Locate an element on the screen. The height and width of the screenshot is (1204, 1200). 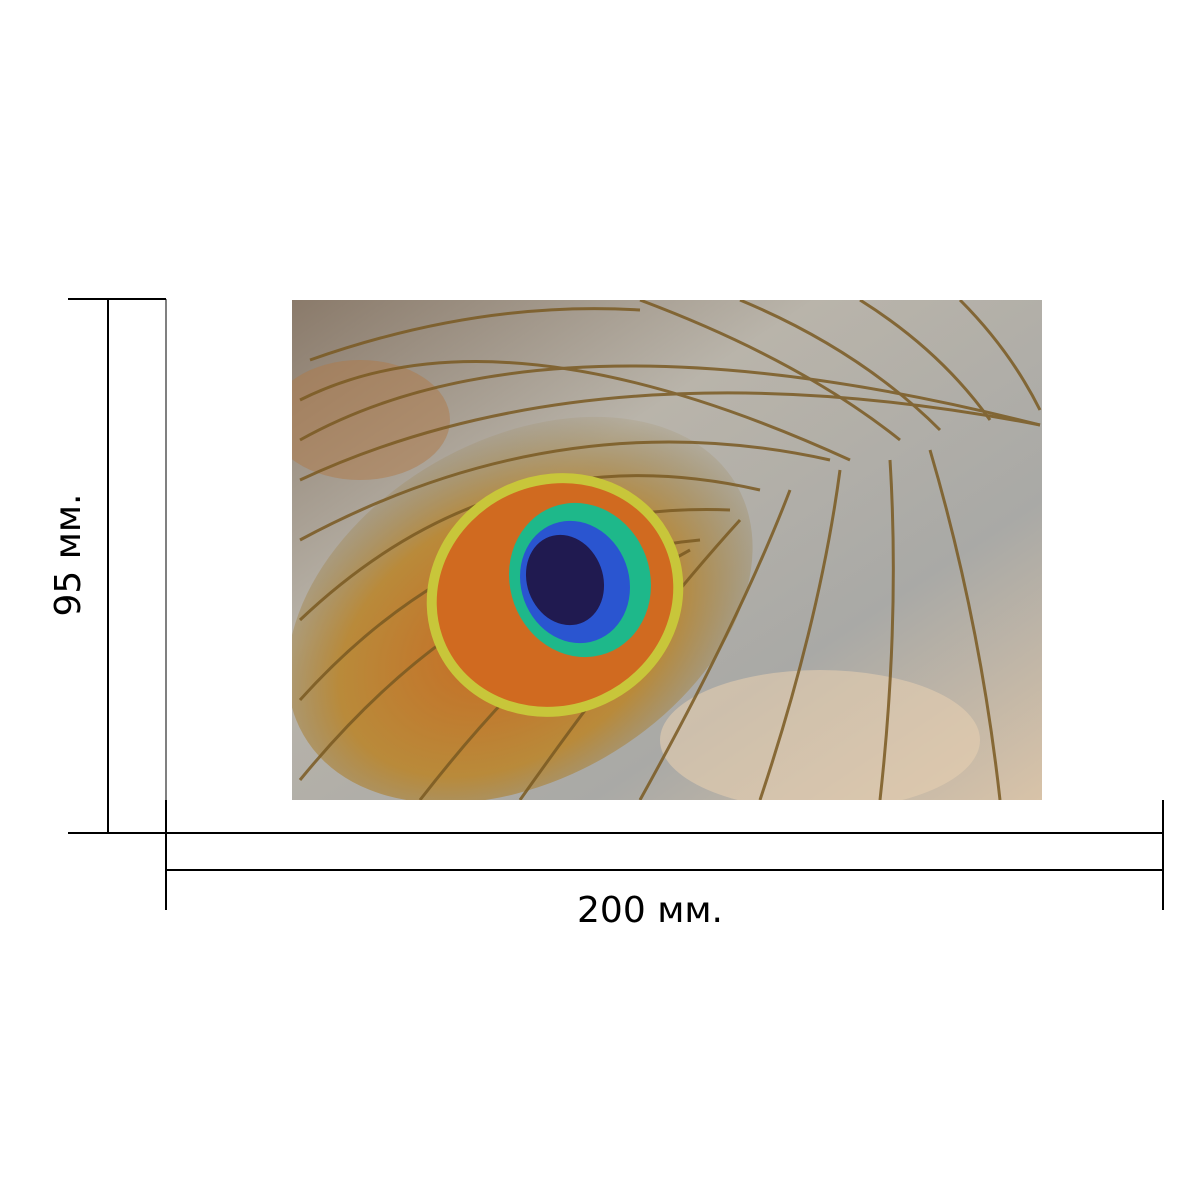
height-dimension: 95 мм. is located at coordinates (107, 566).